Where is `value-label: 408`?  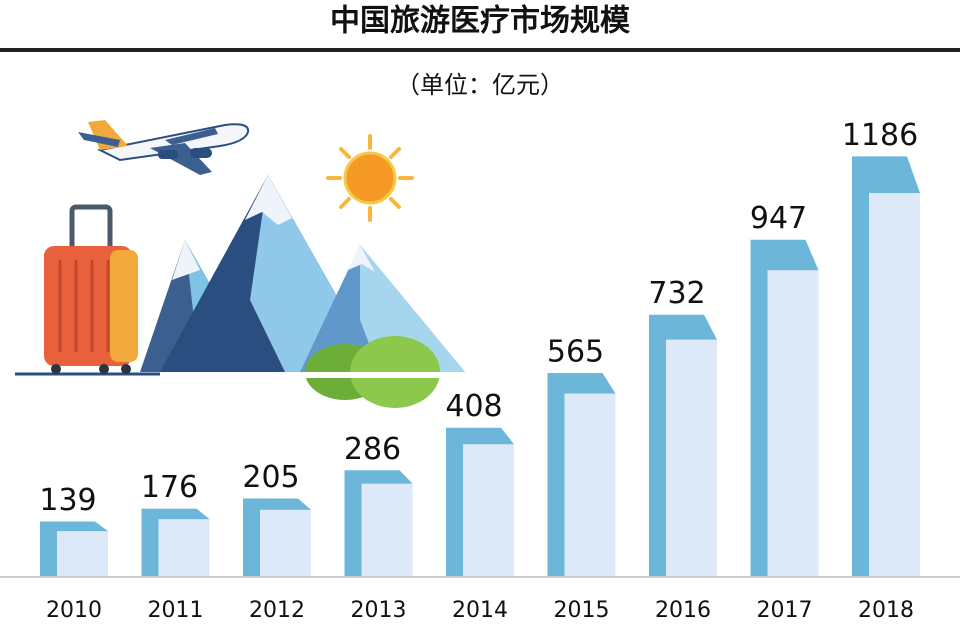 value-label: 408 is located at coordinates (473, 406).